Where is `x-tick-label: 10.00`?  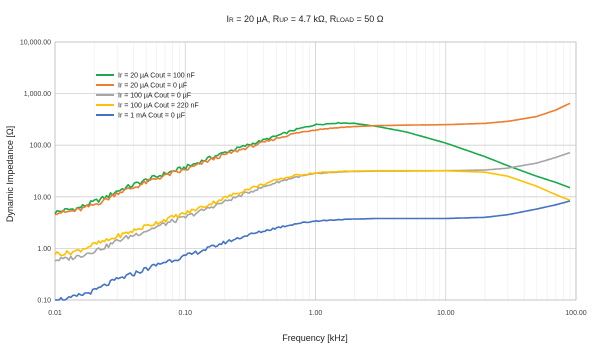 x-tick-label: 10.00 is located at coordinates (446, 313).